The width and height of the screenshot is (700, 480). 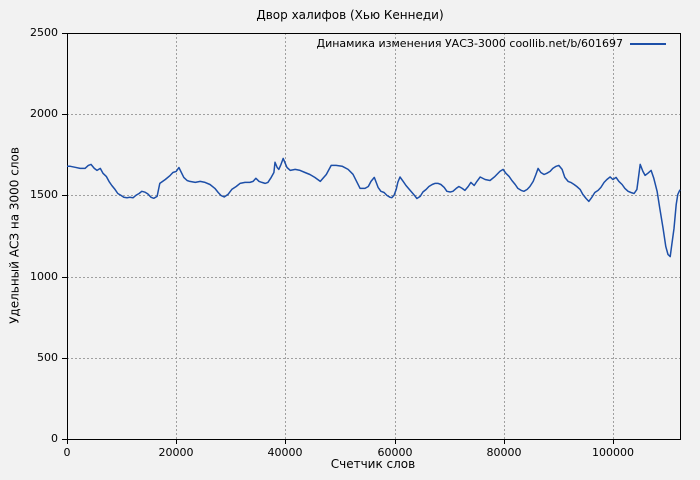 I want to click on y-tick-label: 500, so click(x=47, y=357).